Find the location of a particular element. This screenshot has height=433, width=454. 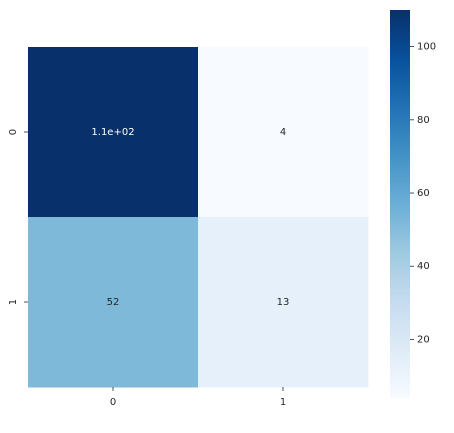

cell-label: 1.1e+02 is located at coordinates (112, 132).